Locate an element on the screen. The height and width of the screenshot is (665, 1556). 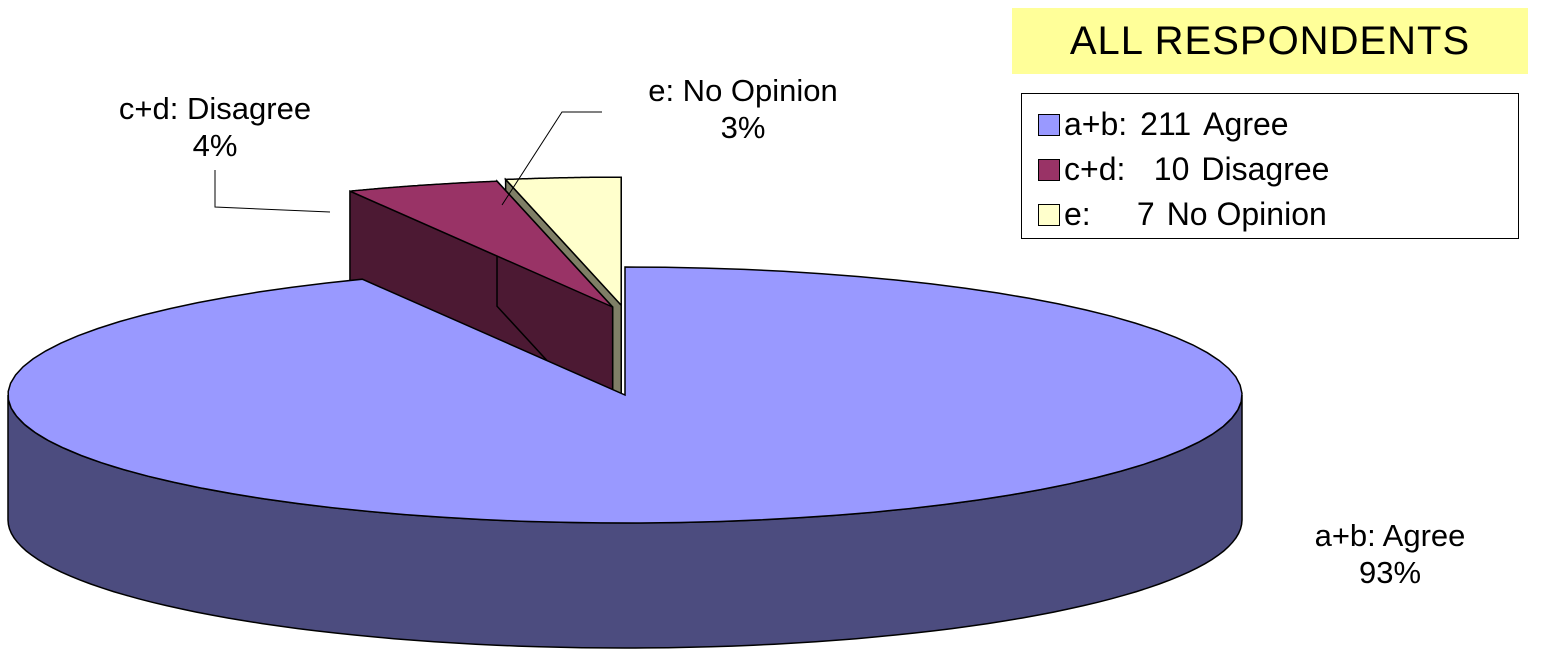
legend-item-no-opinion: e: 7 No Opinion is located at coordinates (1278, 214).